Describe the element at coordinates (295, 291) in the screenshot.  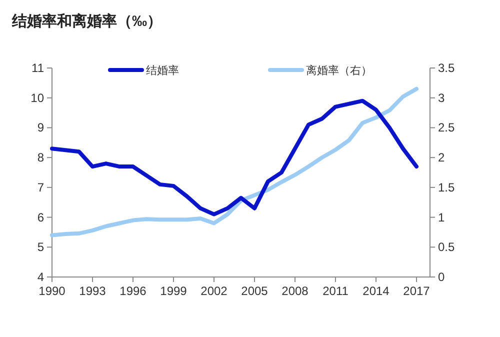
I see `x-tick-label: 2008` at that location.